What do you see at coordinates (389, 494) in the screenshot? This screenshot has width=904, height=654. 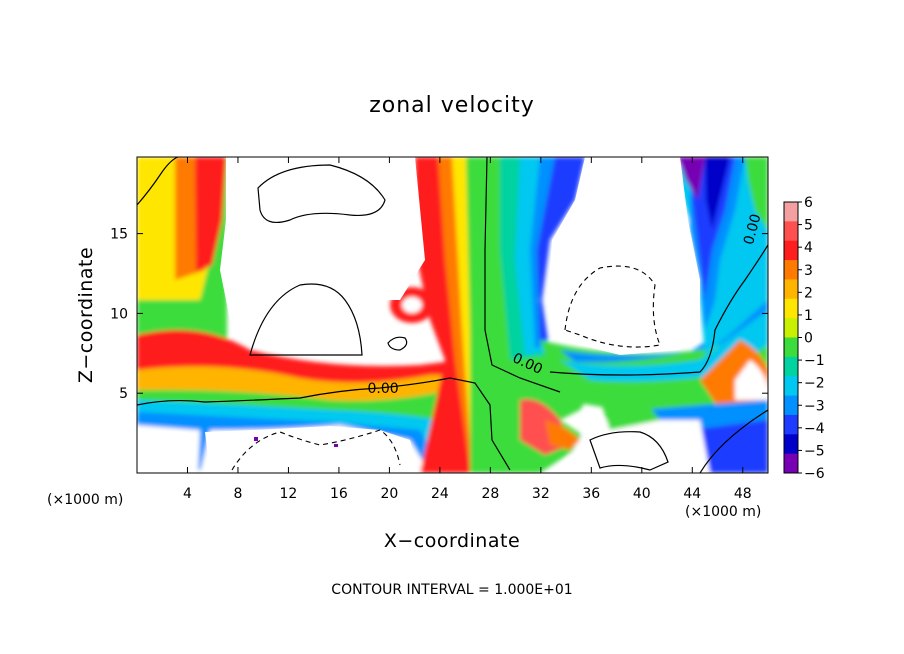 I see `x-tick-label: 20` at bounding box center [389, 494].